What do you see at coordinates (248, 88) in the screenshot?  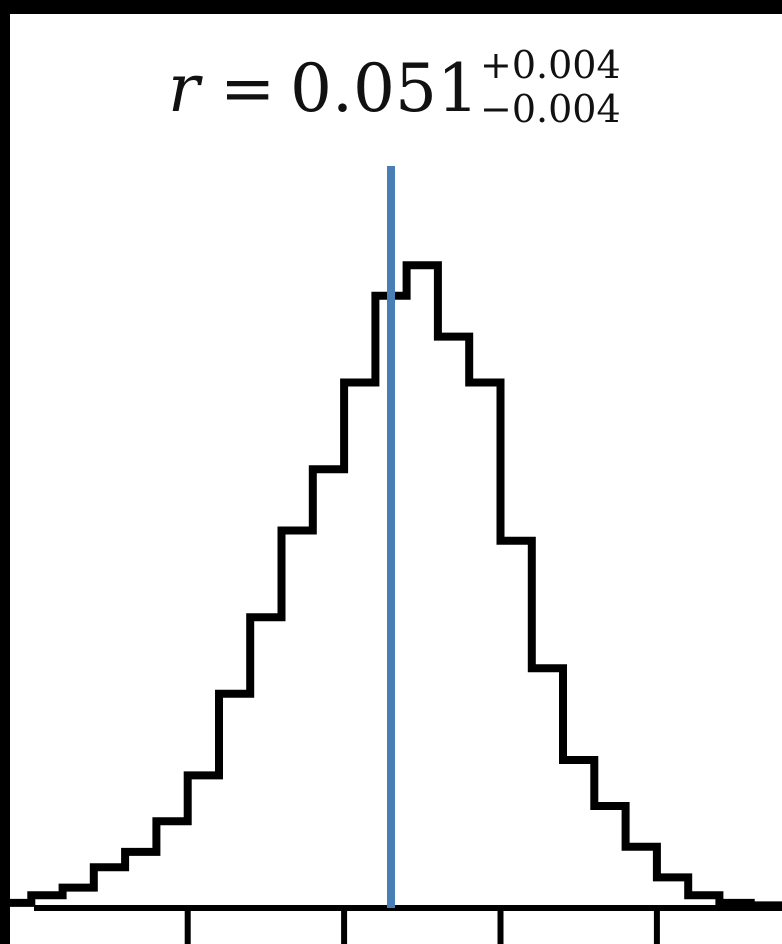 I see `title-equals: =` at bounding box center [248, 88].